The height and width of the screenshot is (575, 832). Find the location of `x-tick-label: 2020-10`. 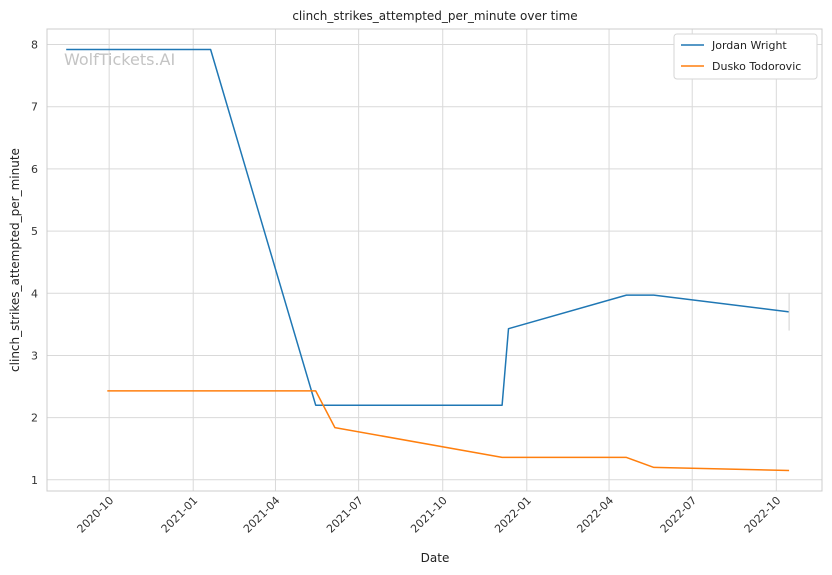

x-tick-label: 2020-10 is located at coordinates (96, 515).